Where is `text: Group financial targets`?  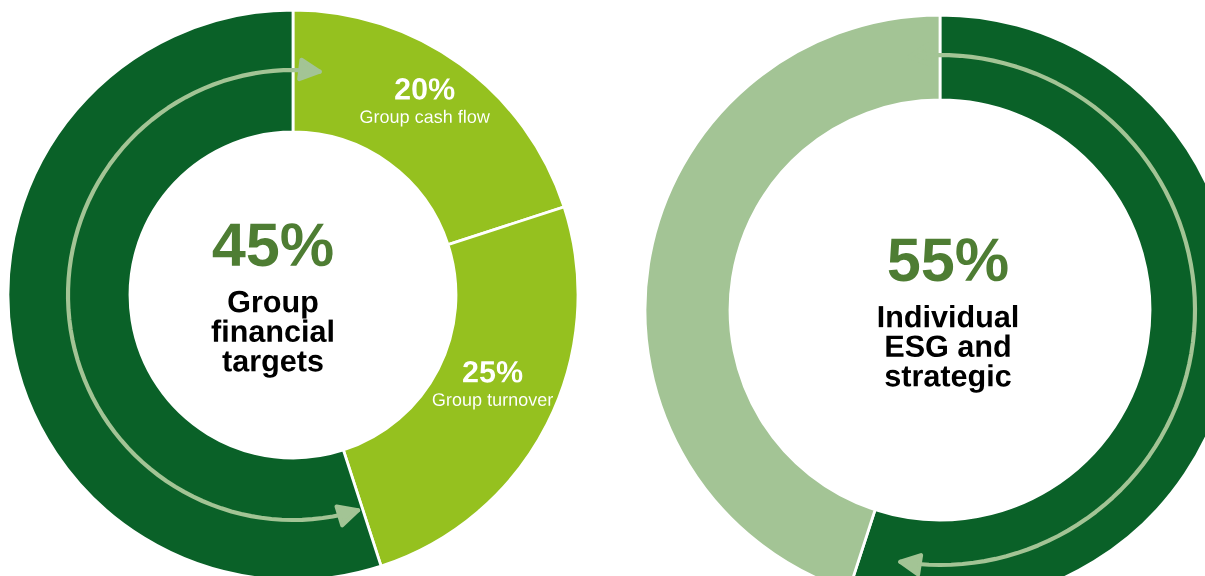
text: Group financial targets is located at coordinates (272, 334).